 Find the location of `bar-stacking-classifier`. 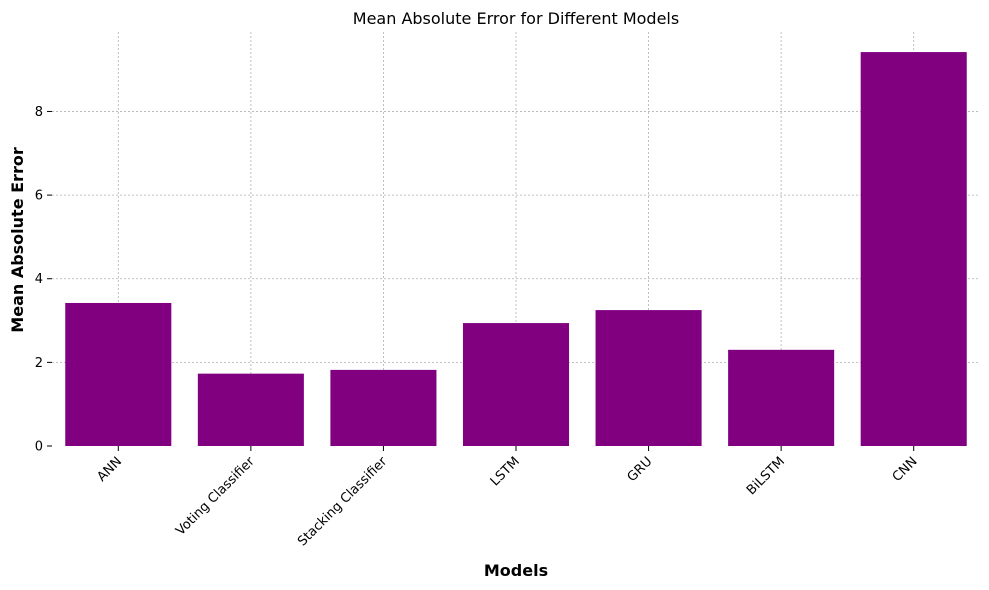

bar-stacking-classifier is located at coordinates (383, 407).